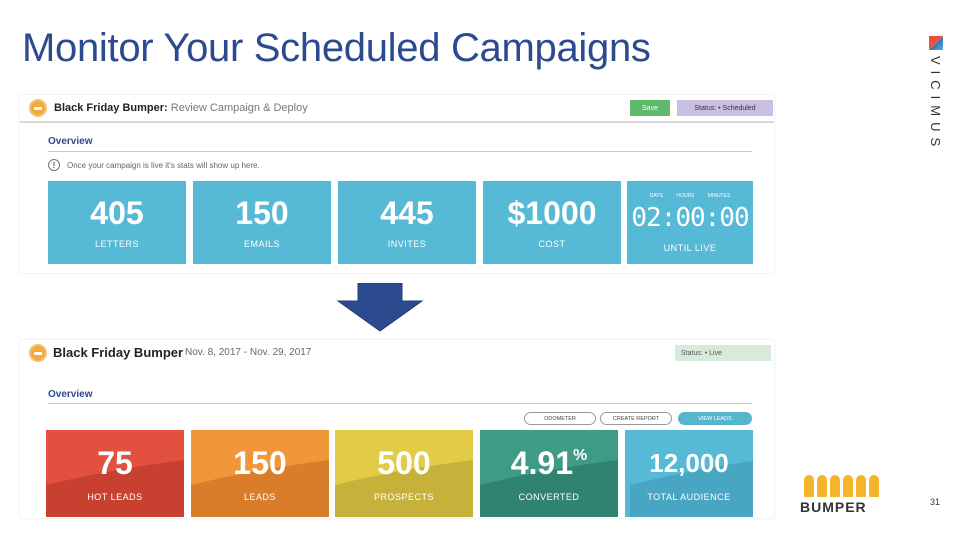 The image size is (960, 540). What do you see at coordinates (54, 165) in the screenshot?
I see `info-icon: !` at bounding box center [54, 165].